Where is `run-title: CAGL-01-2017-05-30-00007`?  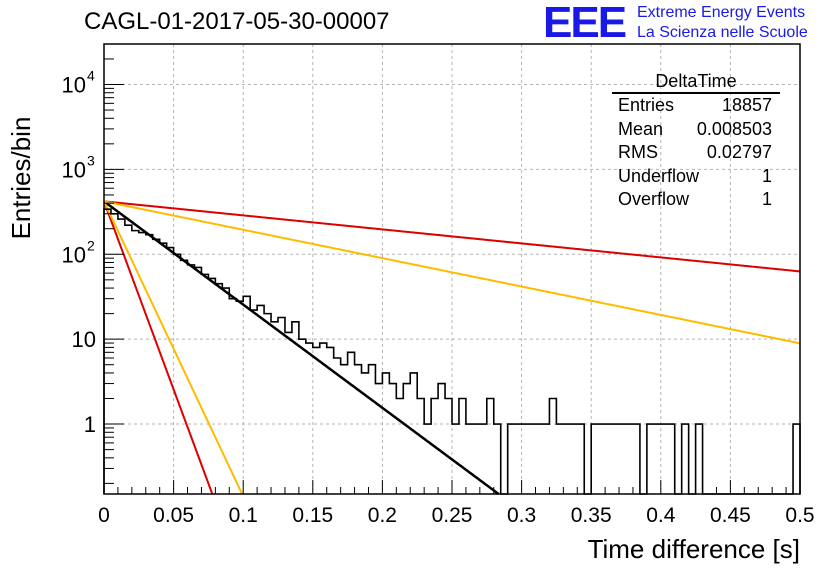 run-title: CAGL-01-2017-05-30-00007 is located at coordinates (237, 21).